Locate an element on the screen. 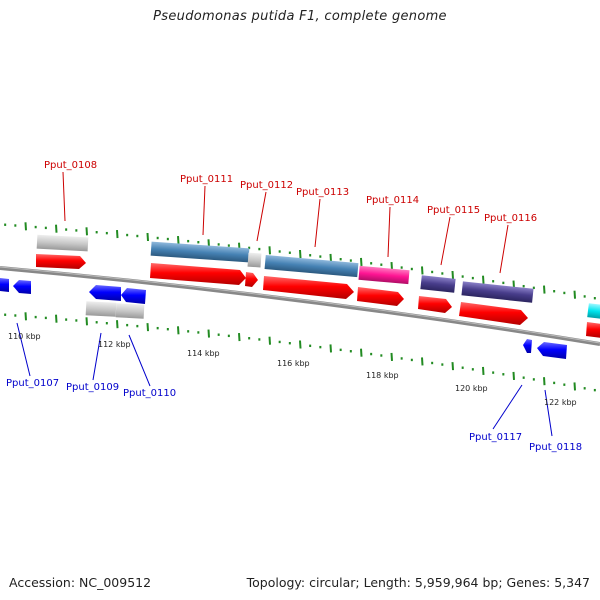 Image resolution: width=600 pixels, height=600 pixels. label-pput-0110: Pput_0110 is located at coordinates (149, 393).